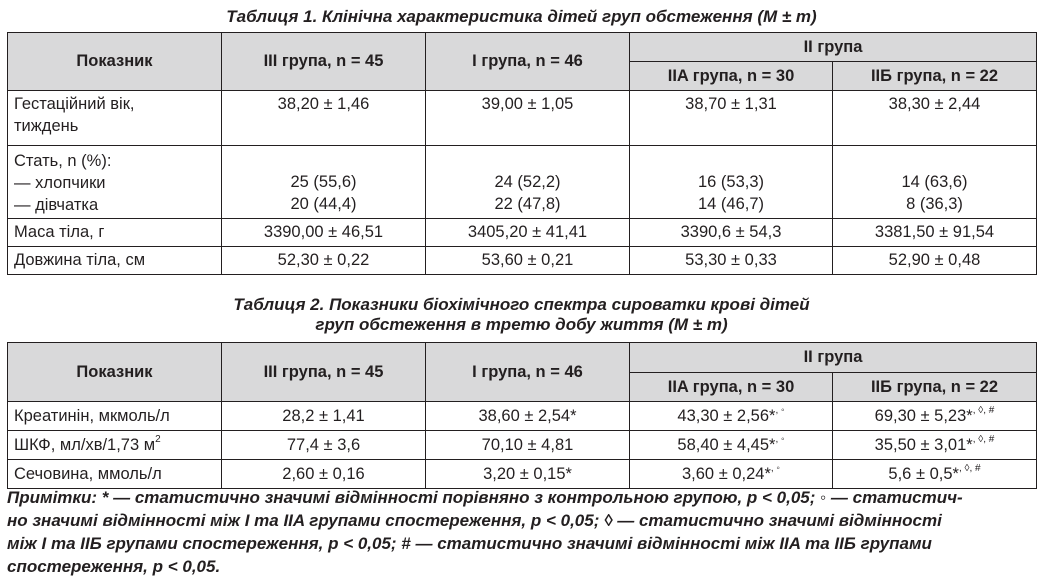 The height and width of the screenshot is (583, 1043). Describe the element at coordinates (726, 415) in the screenshot. I see `value-text: 43,30 ± 2,56*` at that location.